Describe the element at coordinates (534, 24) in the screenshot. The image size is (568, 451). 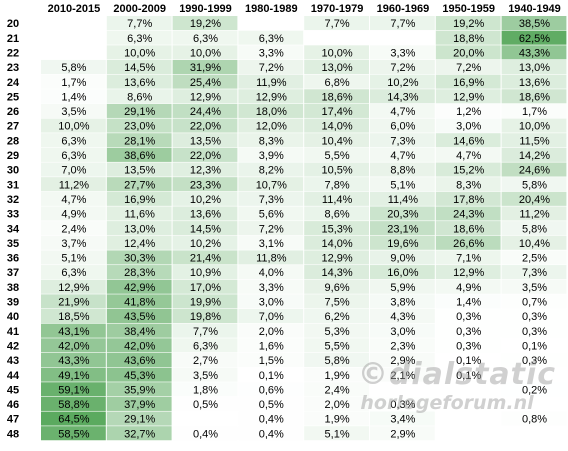
I see `cell-label: 38,5%` at that location.